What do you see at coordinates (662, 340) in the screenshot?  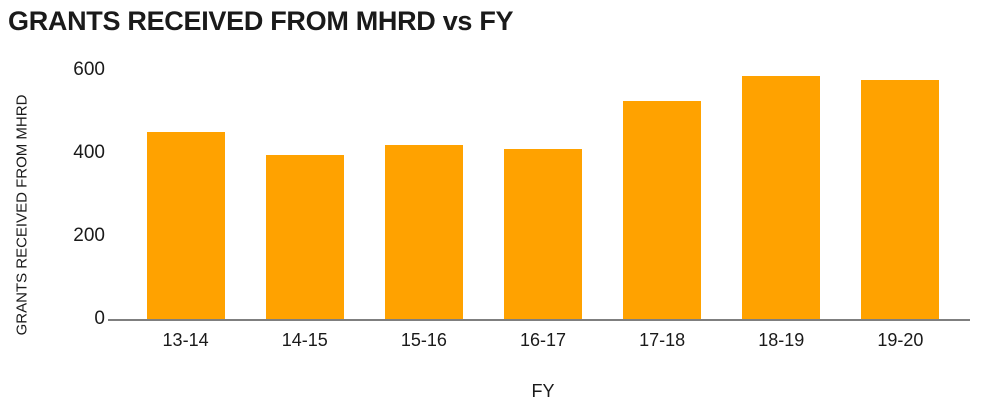 I see `x-tick-label: 17-18` at bounding box center [662, 340].